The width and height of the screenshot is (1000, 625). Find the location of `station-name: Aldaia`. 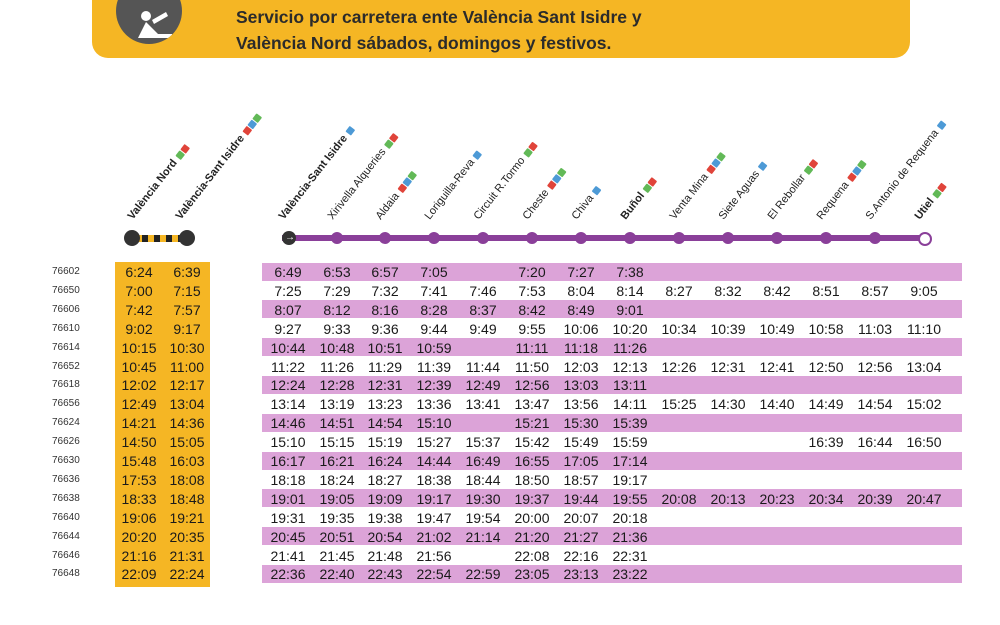

station-name: Aldaia is located at coordinates (387, 206).